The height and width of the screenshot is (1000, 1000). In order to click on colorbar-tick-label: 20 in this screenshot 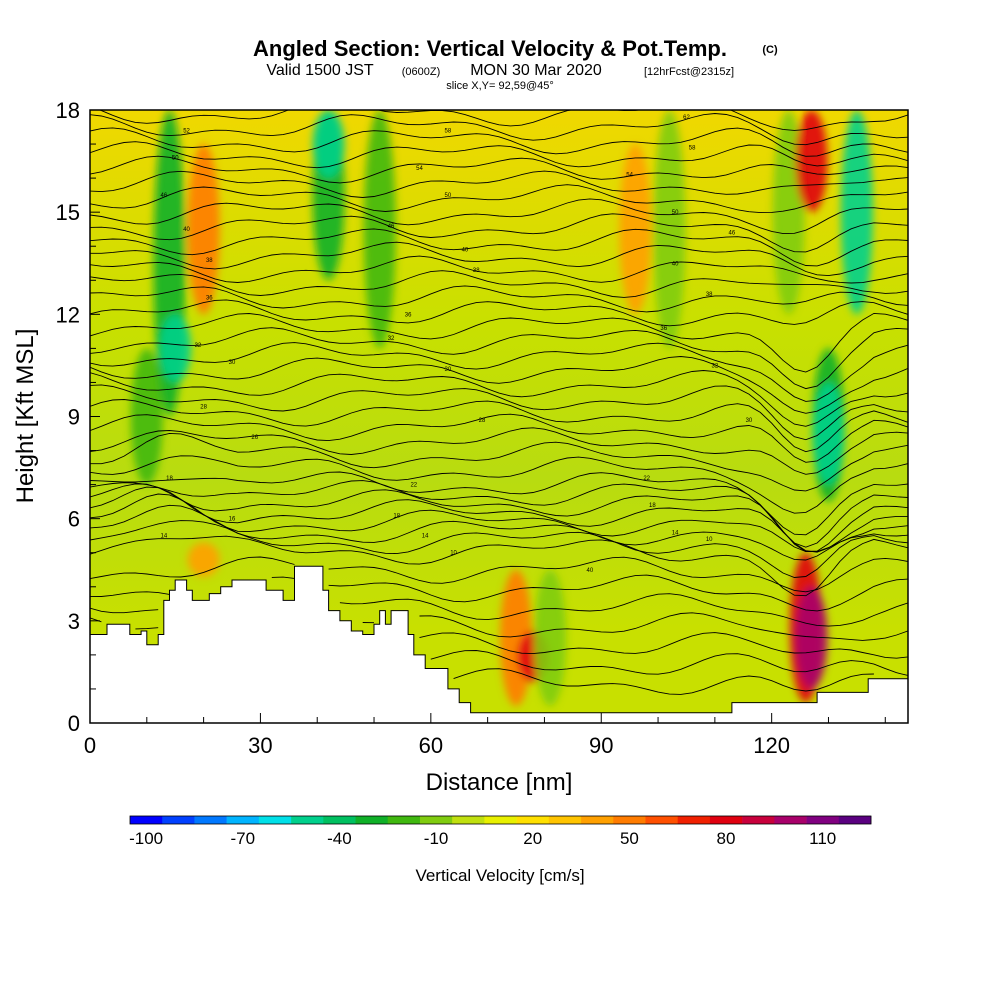, I will do `click(532, 838)`.